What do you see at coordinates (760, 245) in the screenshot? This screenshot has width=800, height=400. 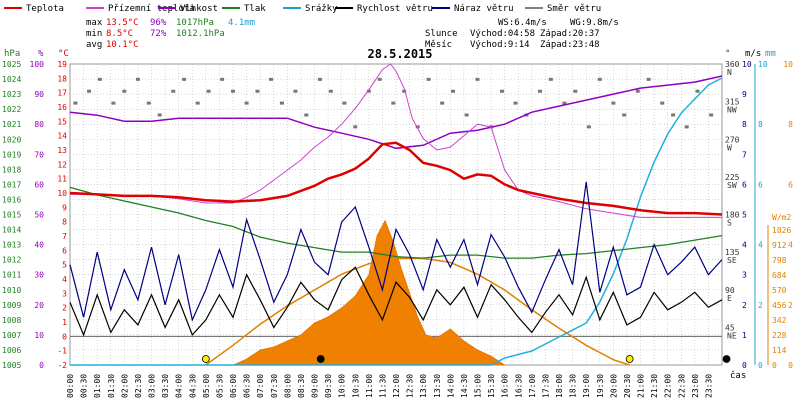 I see `mm-tick: 4` at bounding box center [760, 245].